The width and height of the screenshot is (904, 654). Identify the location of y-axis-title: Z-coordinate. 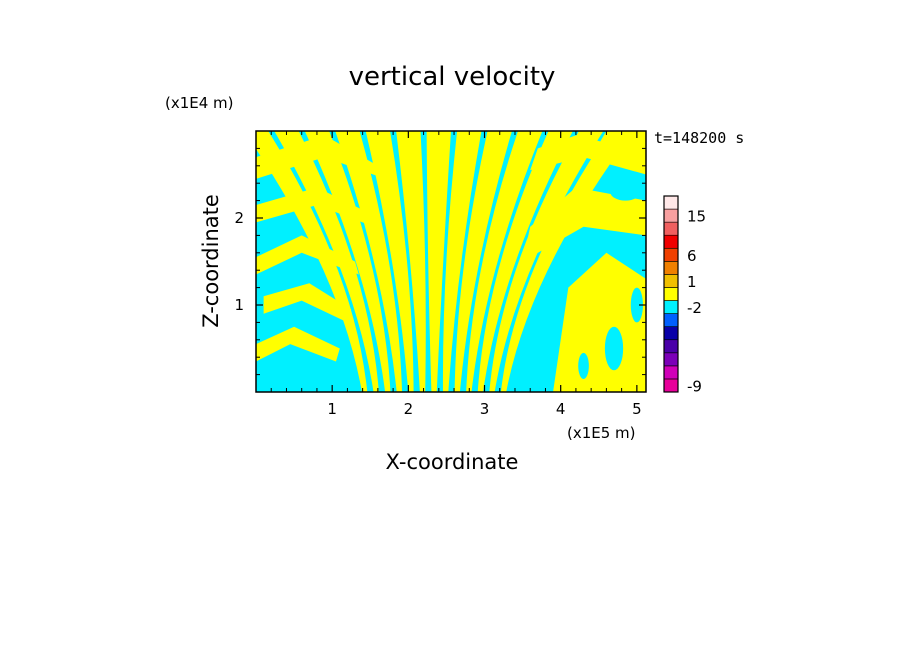
(211, 261).